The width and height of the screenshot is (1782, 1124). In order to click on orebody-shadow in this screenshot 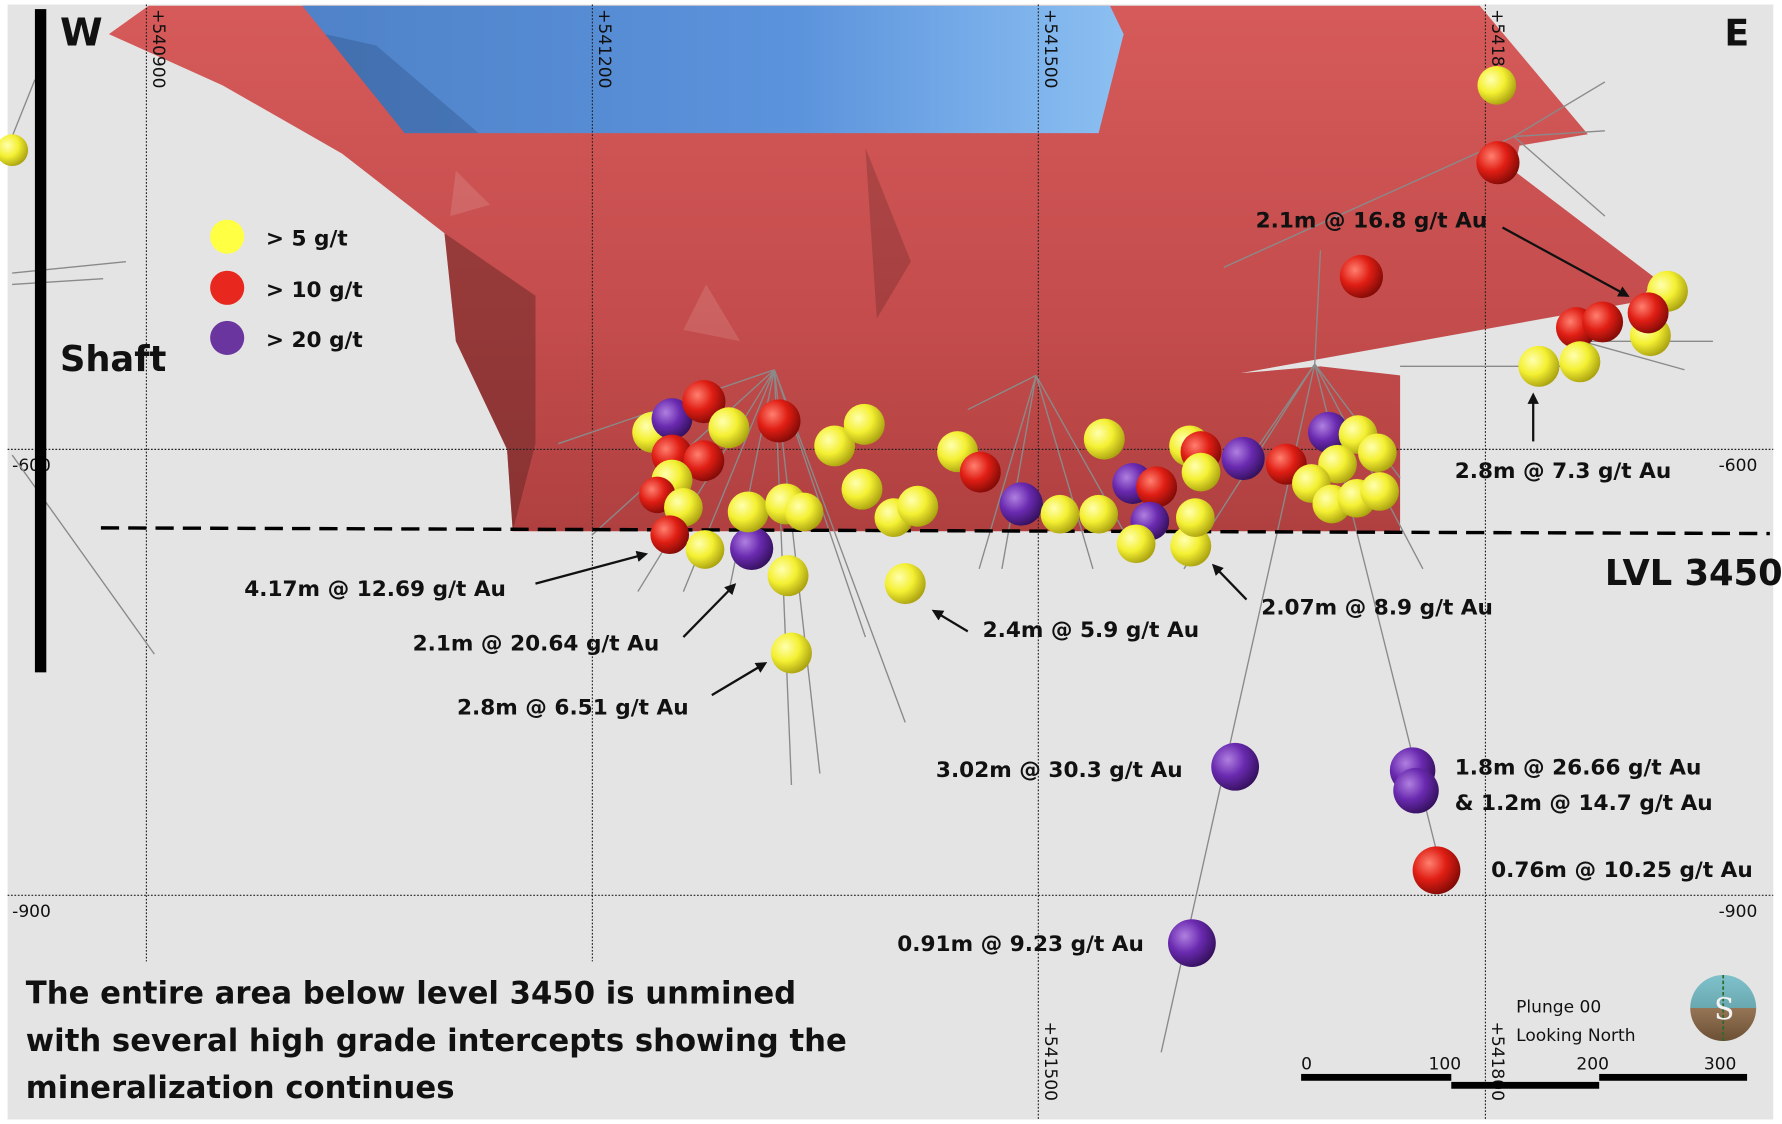, I will do `click(490, 382)`.